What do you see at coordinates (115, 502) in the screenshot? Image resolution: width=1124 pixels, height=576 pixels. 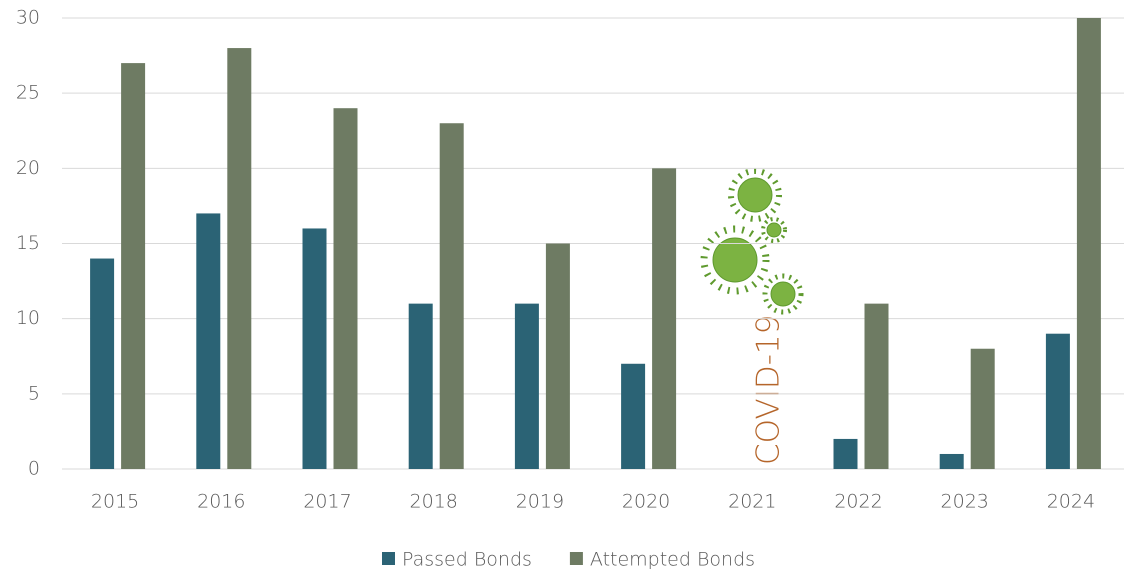 I see `x-tick-label: 2015` at bounding box center [115, 502].